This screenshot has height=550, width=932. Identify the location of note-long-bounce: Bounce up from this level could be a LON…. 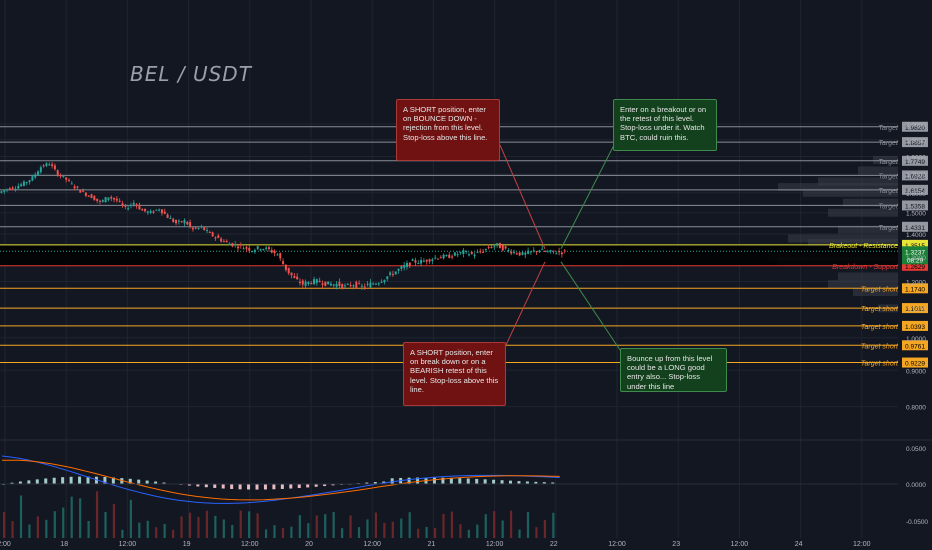
(673, 370).